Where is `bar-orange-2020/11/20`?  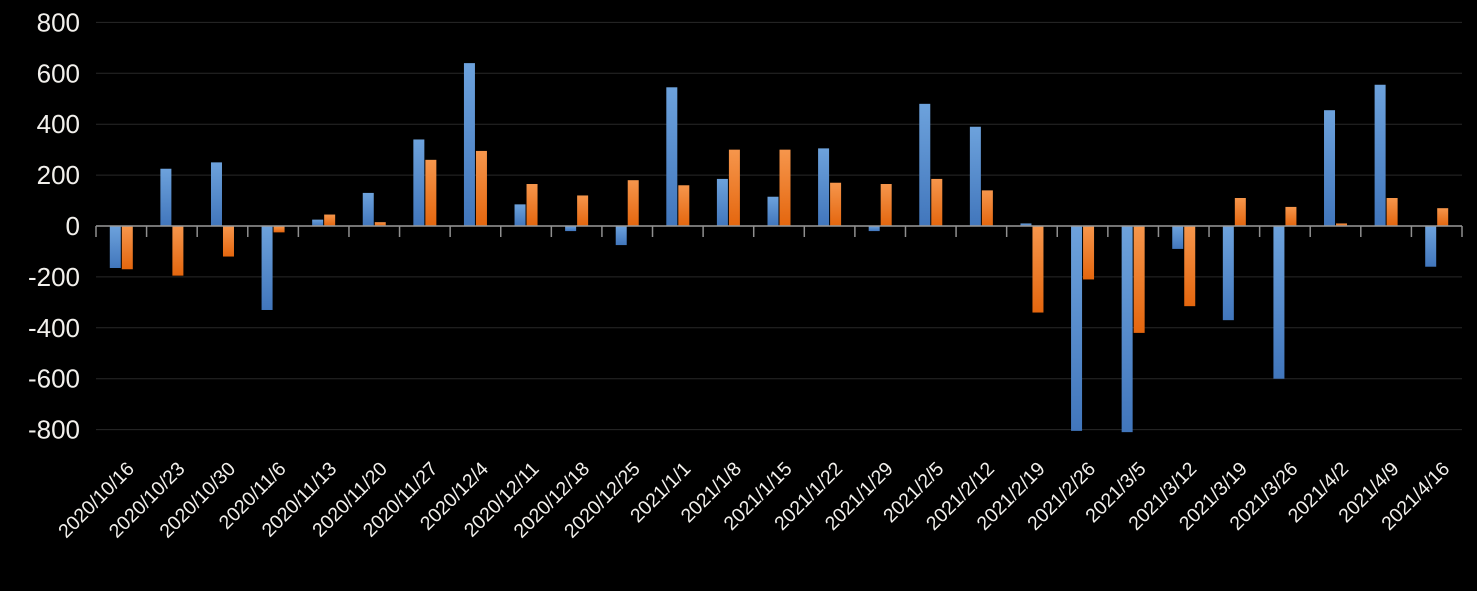 bar-orange-2020/11/20 is located at coordinates (380, 224).